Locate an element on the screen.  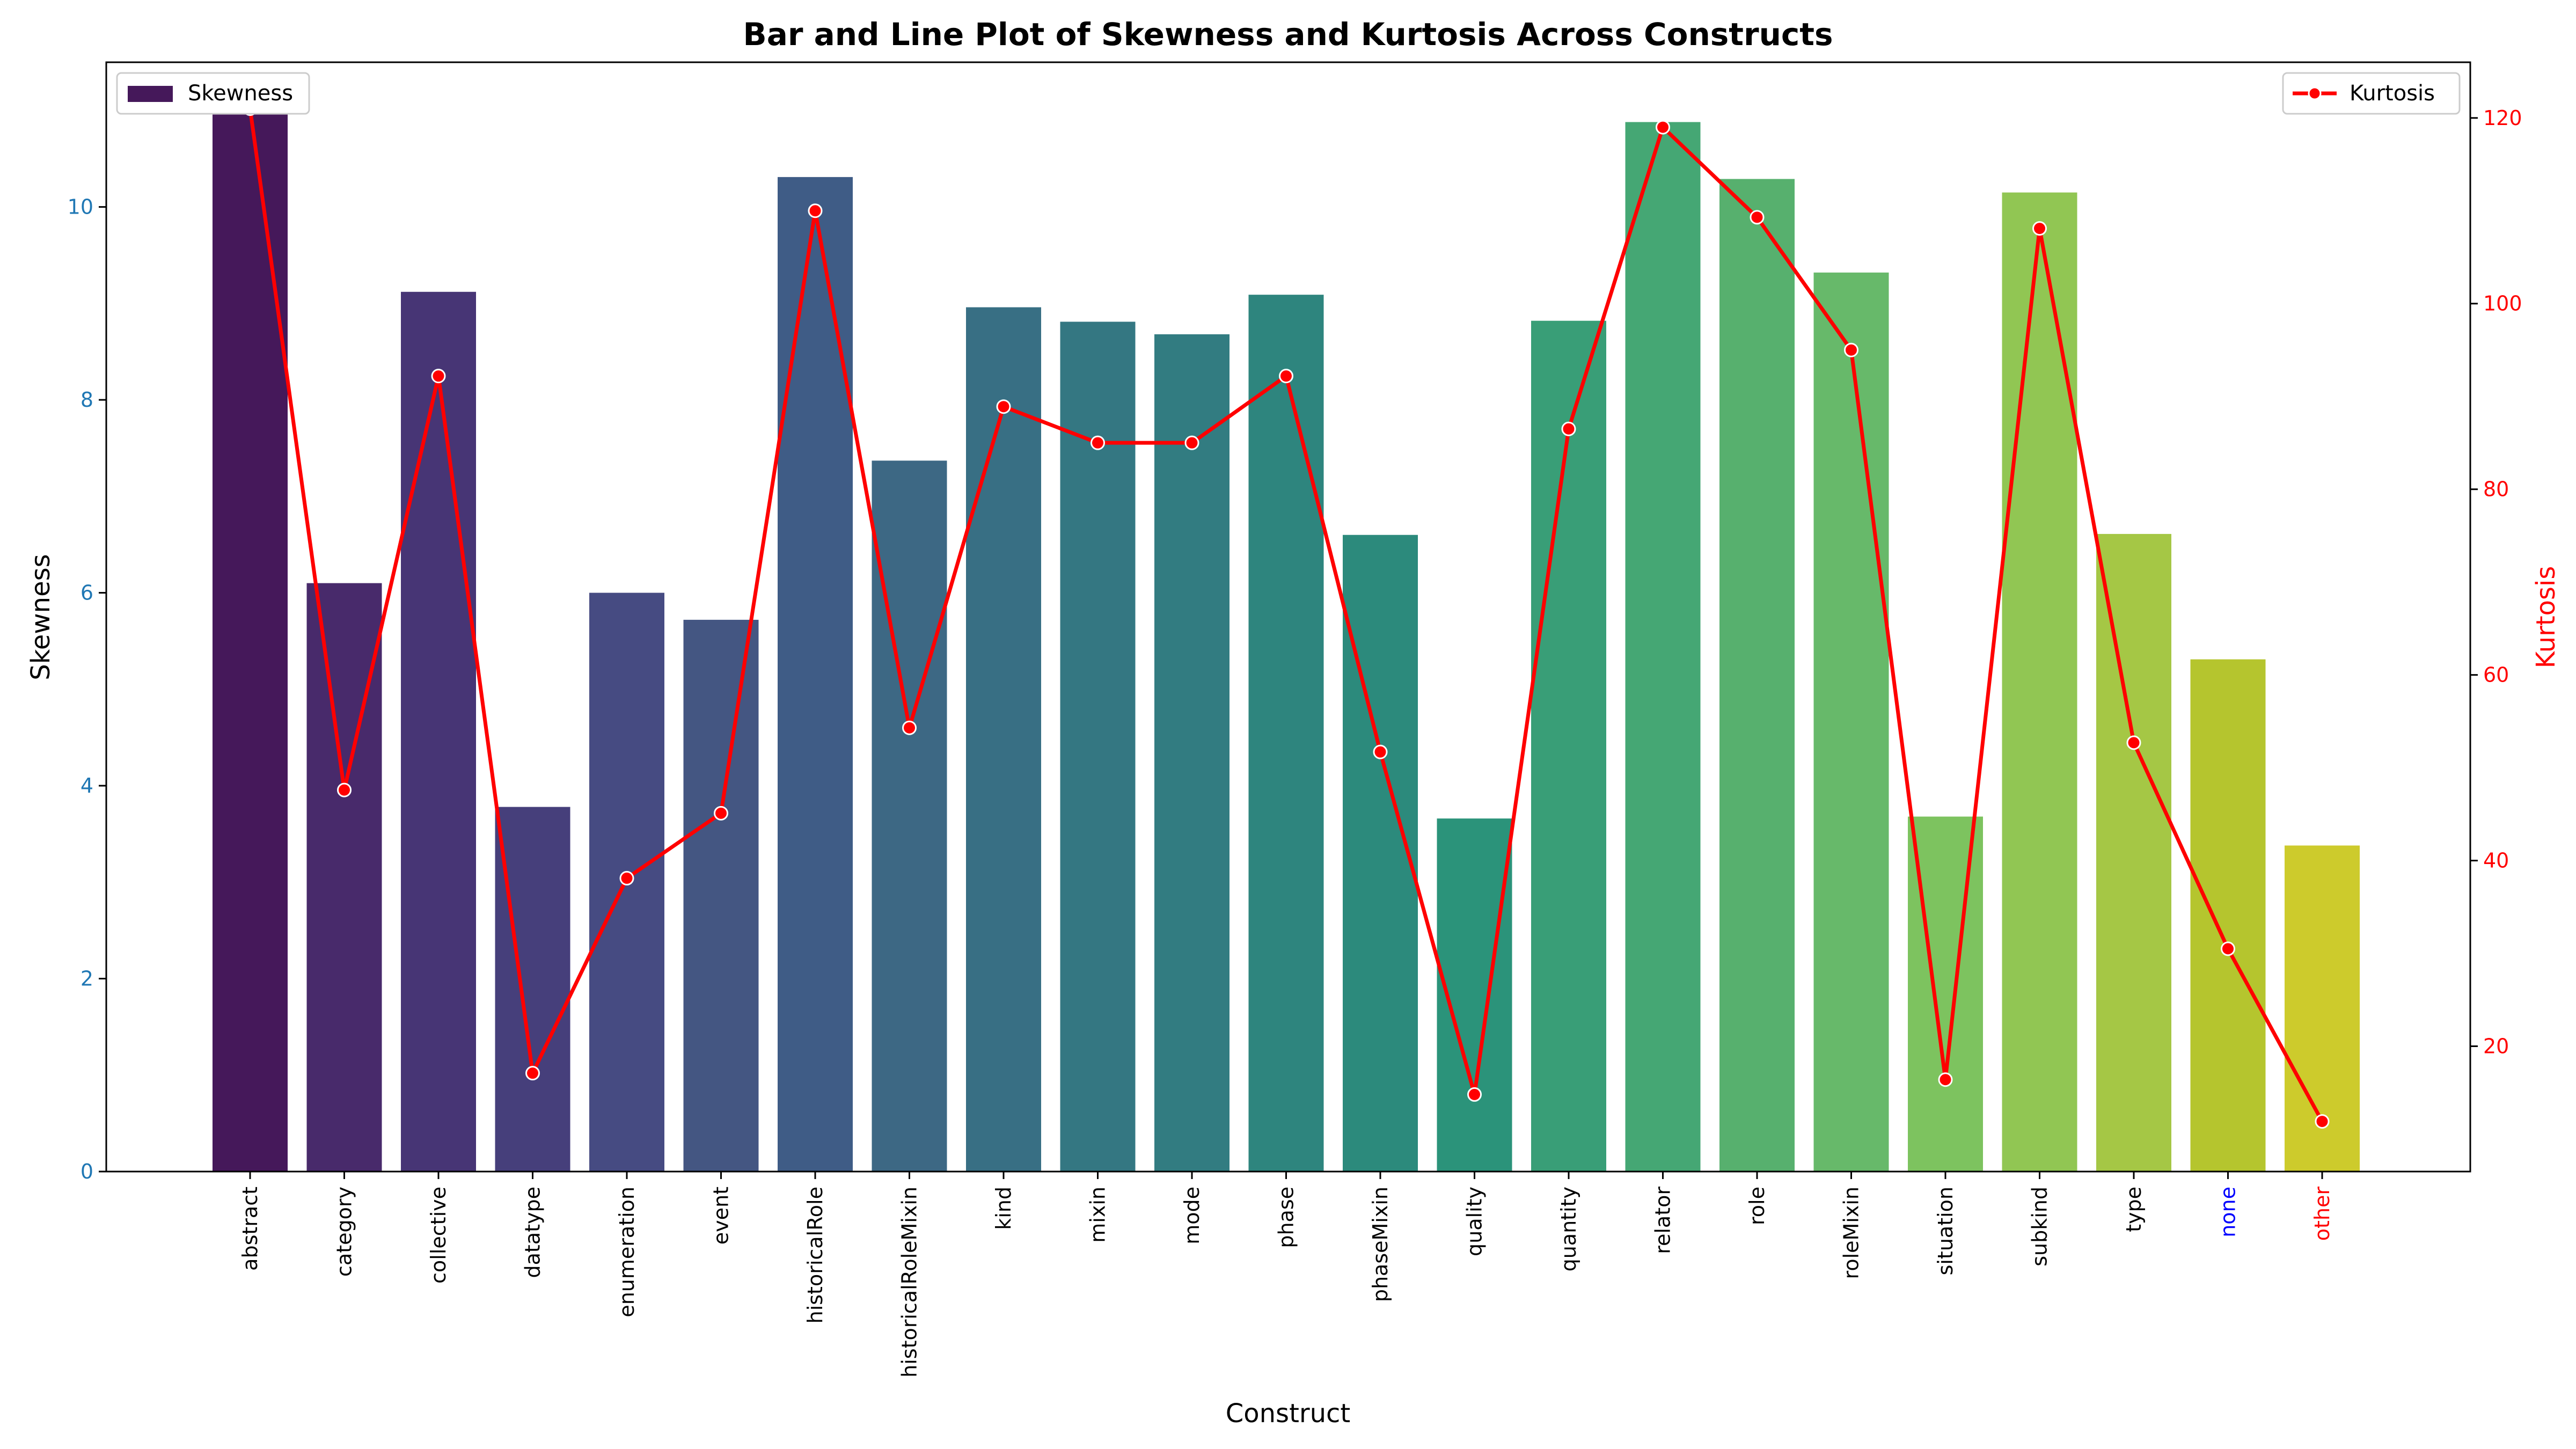
kurtosis-point-role is located at coordinates (1757, 217).